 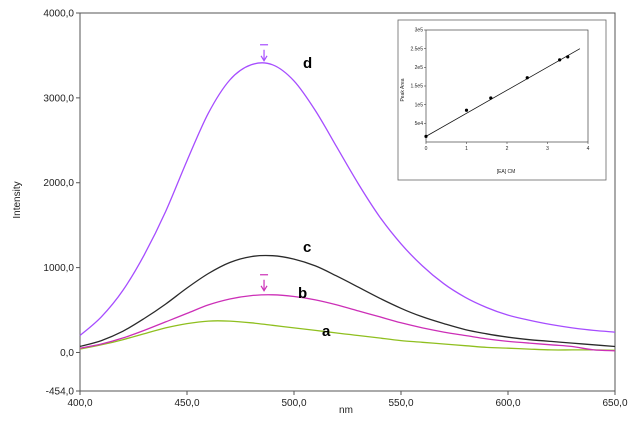 I want to click on inset-fit-line, so click(x=503, y=92).